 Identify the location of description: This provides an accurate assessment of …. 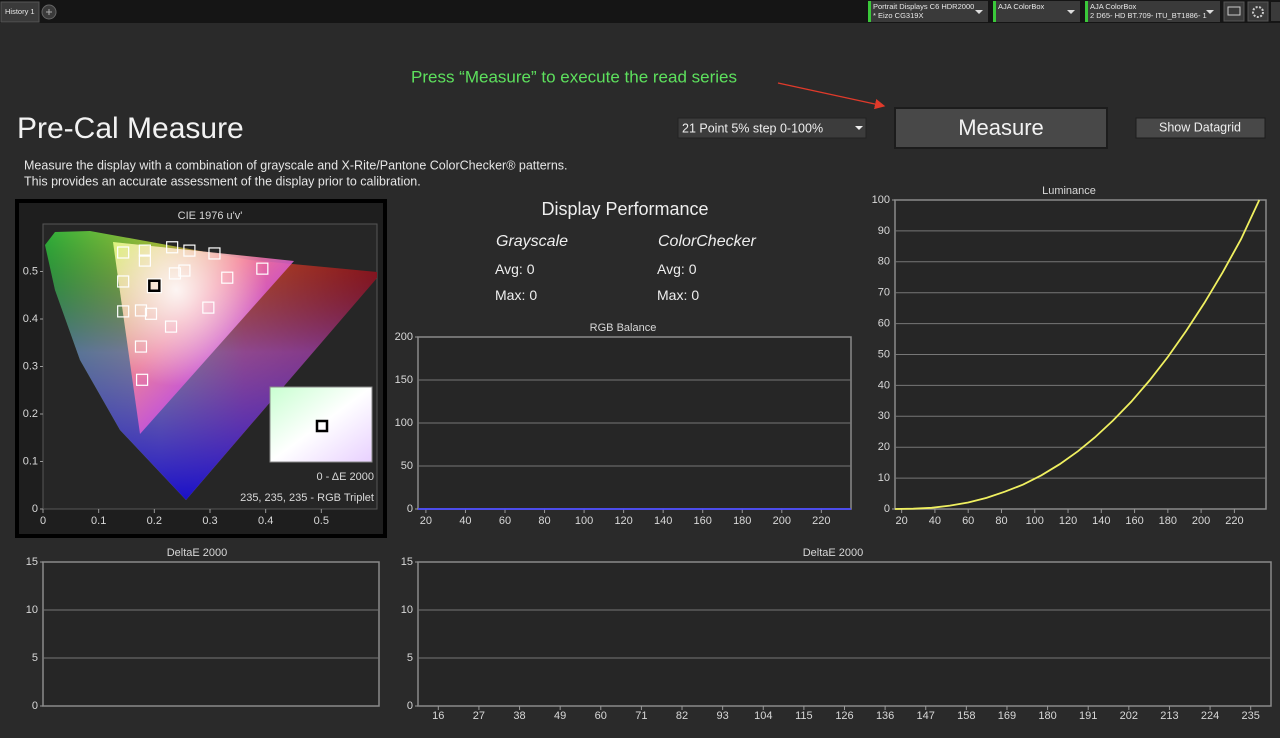
(222, 181).